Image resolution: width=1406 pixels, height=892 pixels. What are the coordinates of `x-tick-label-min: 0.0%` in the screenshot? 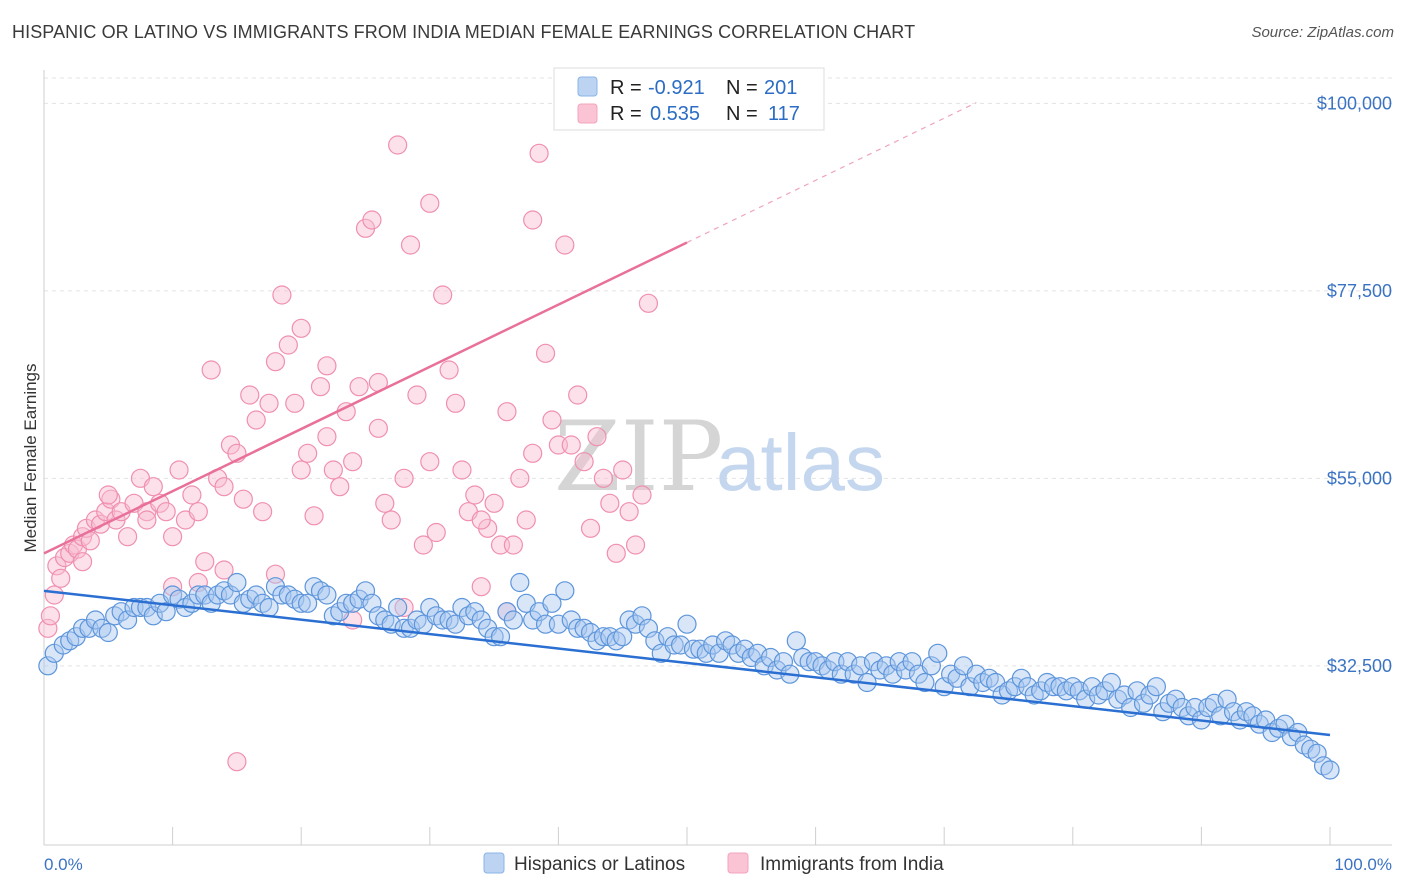 It's located at (63, 864).